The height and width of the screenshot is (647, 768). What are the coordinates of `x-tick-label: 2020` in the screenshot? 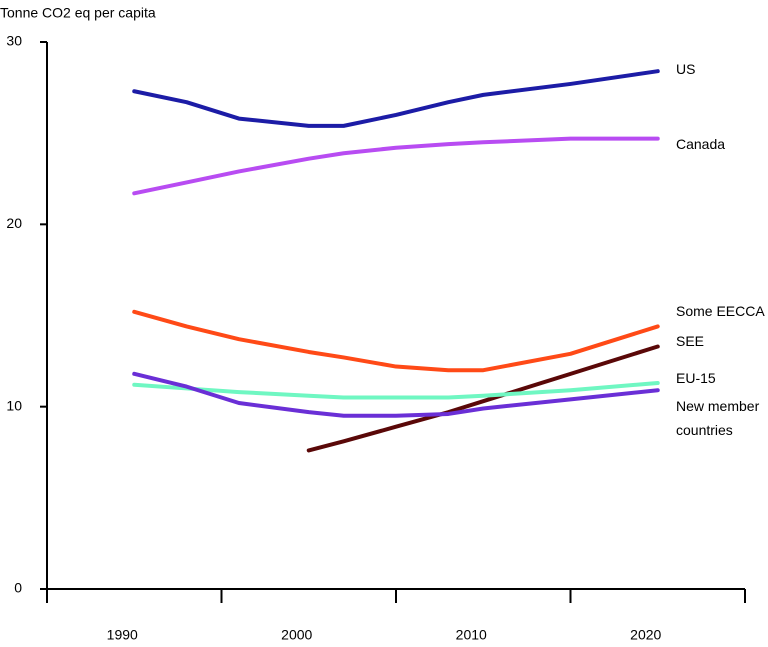 It's located at (645, 635).